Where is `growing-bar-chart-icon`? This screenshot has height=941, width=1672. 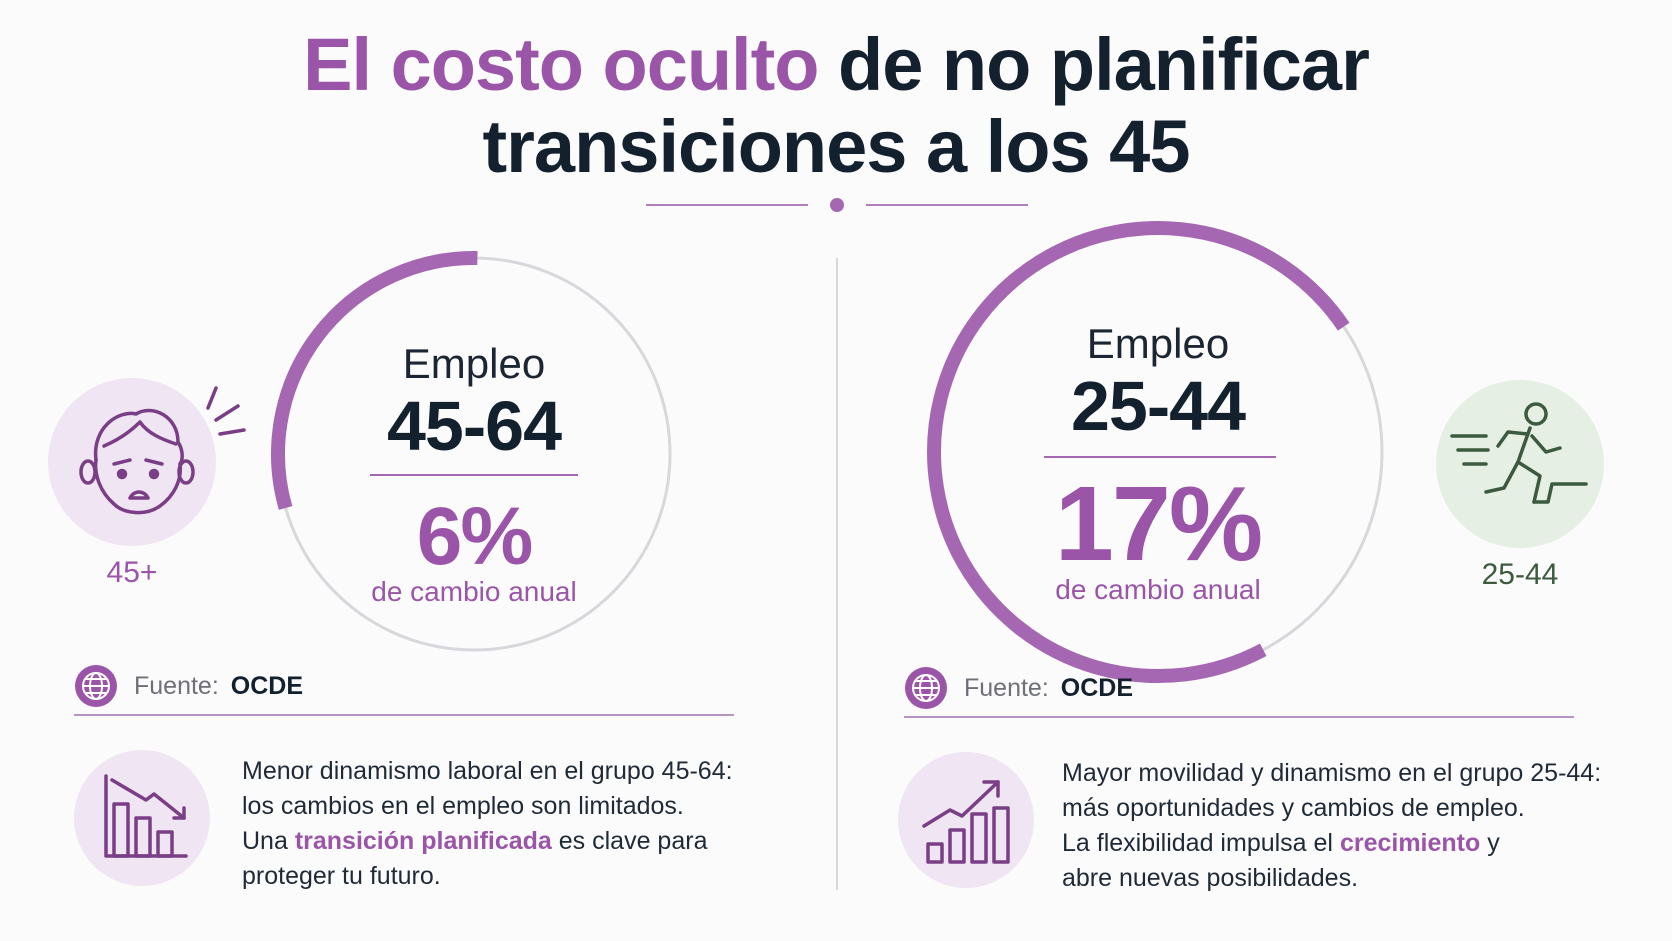
growing-bar-chart-icon is located at coordinates (966, 822).